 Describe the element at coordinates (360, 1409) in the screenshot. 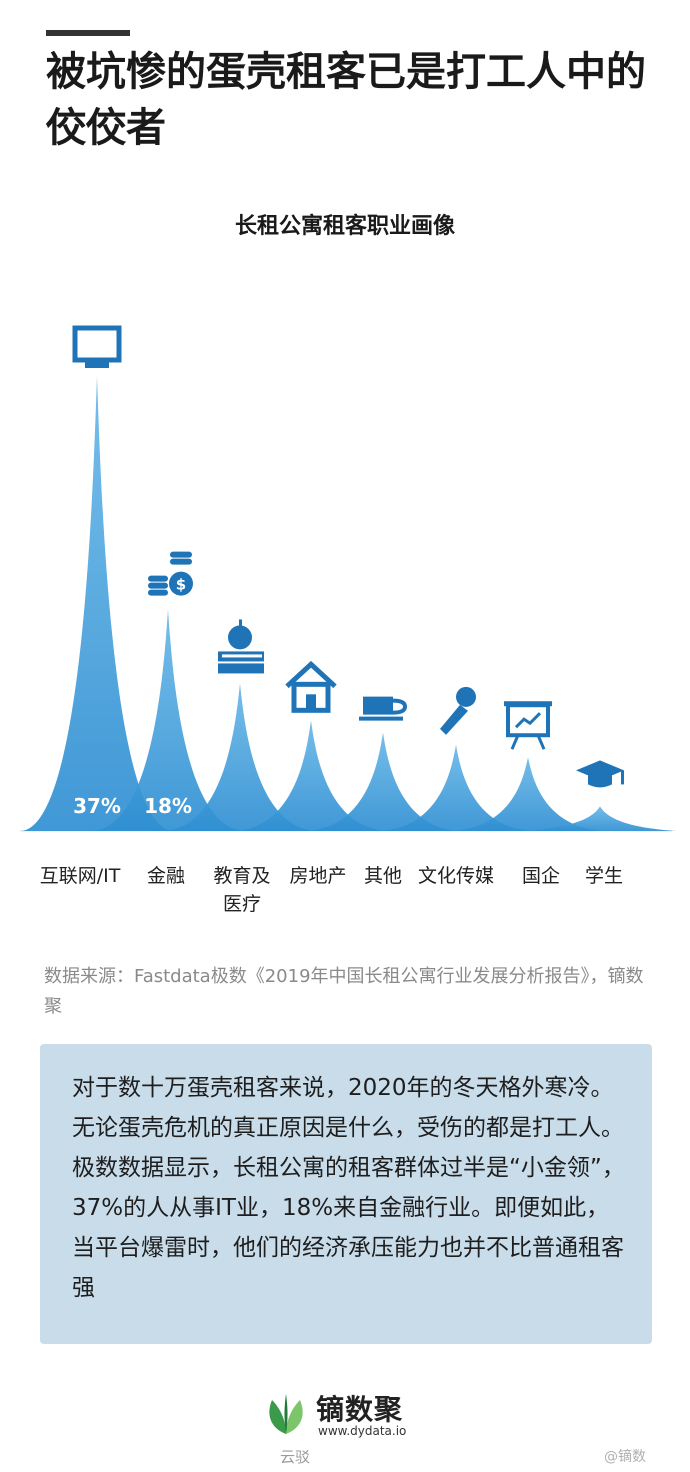

I see `brand-name: 镝数聚` at that location.